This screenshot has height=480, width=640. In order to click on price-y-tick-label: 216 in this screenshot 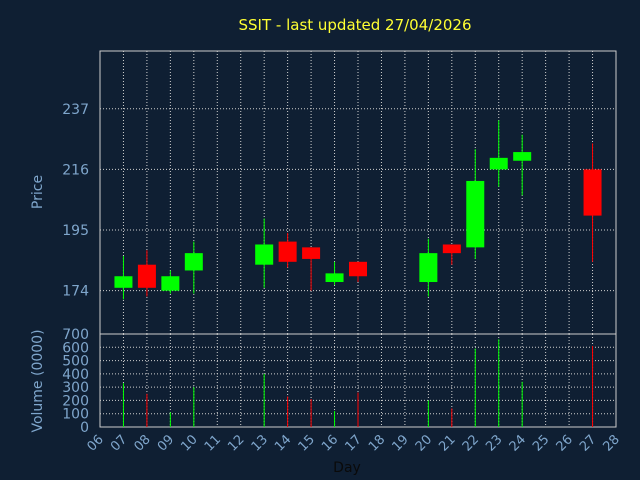, I will do `click(75, 170)`.